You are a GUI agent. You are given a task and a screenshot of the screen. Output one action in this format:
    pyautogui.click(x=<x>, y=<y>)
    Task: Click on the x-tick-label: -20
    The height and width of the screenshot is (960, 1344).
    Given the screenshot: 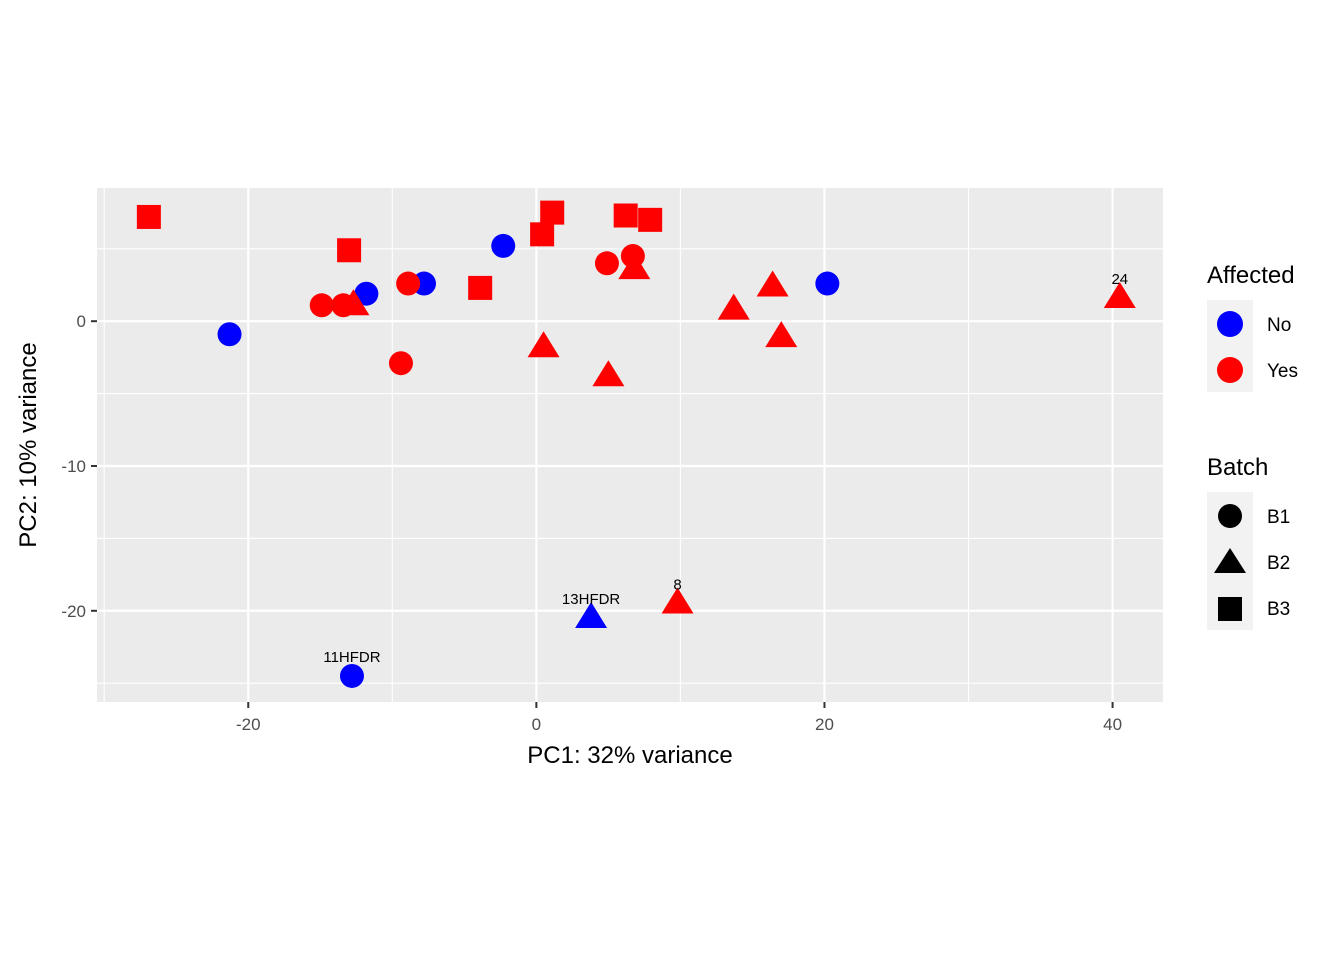 What is the action you would take?
    pyautogui.click(x=248, y=724)
    